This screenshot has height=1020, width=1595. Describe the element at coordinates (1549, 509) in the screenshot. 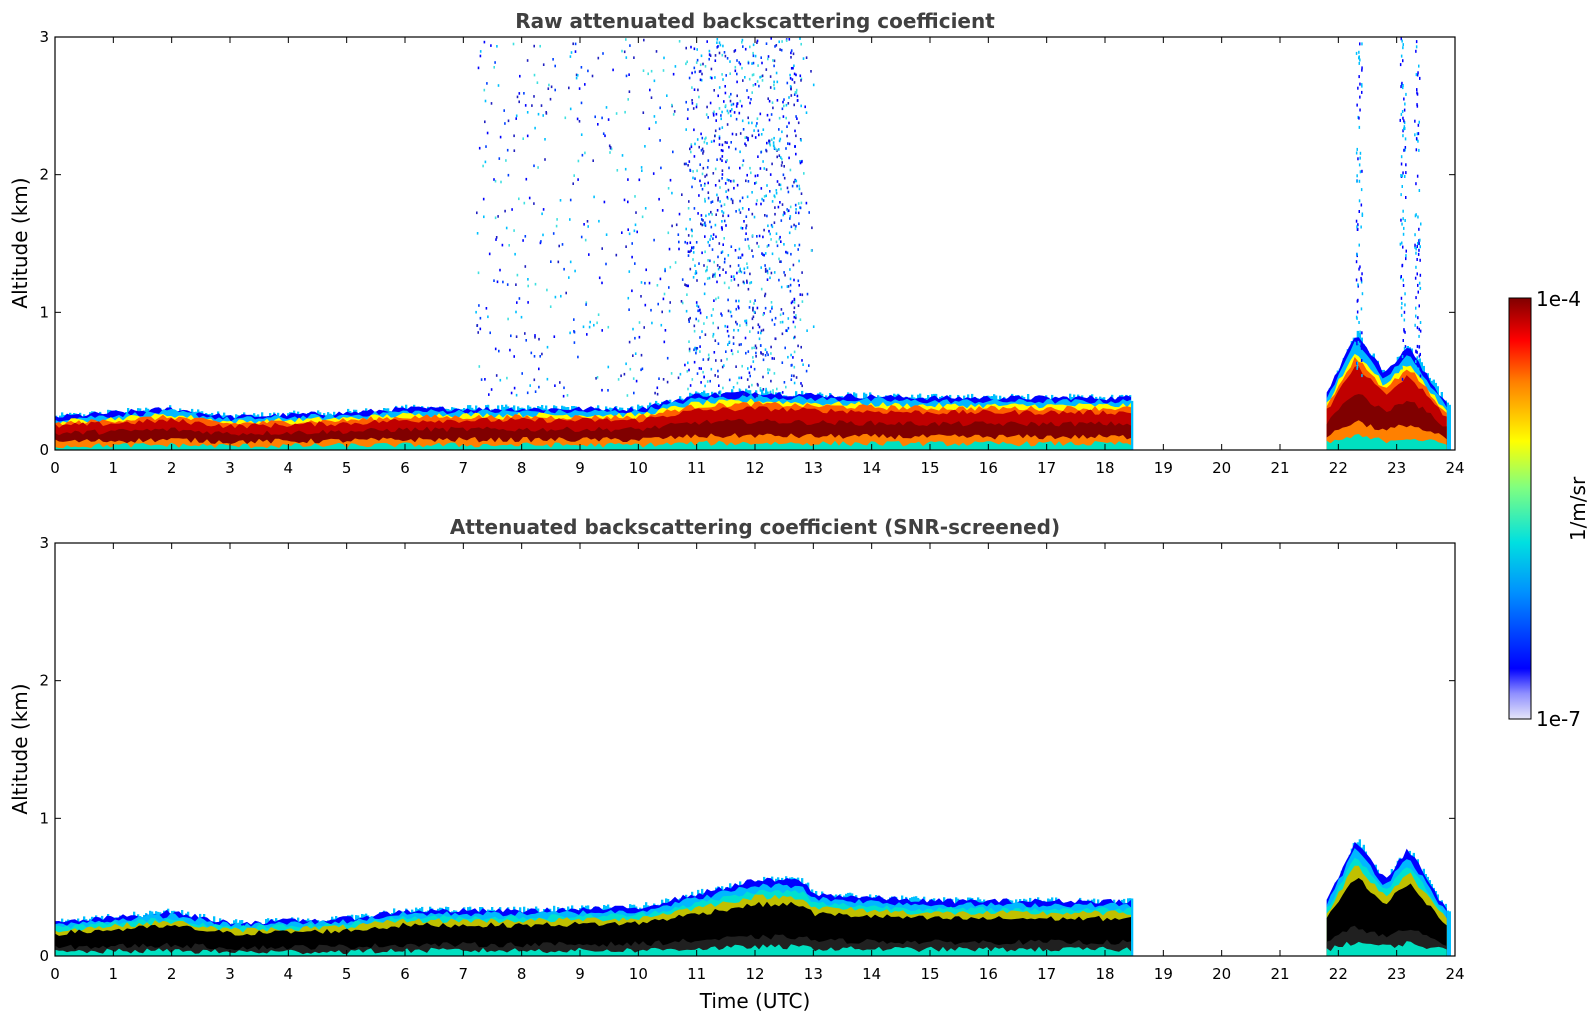

I see `colorbar: 1e-4 1e-7 1/m/sr` at that location.